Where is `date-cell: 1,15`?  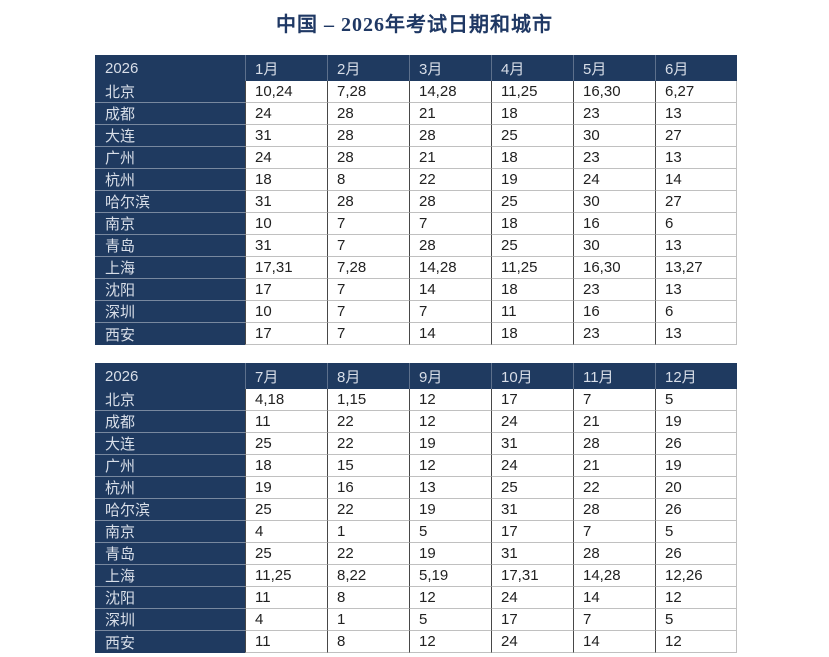 date-cell: 1,15 is located at coordinates (368, 400).